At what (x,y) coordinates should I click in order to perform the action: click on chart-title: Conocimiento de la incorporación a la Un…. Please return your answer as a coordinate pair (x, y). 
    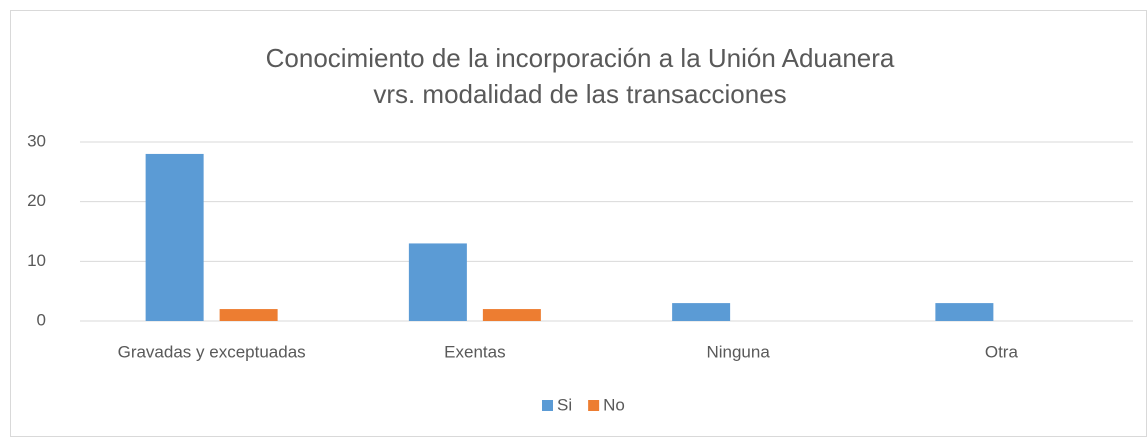
    Looking at the image, I should click on (580, 76).